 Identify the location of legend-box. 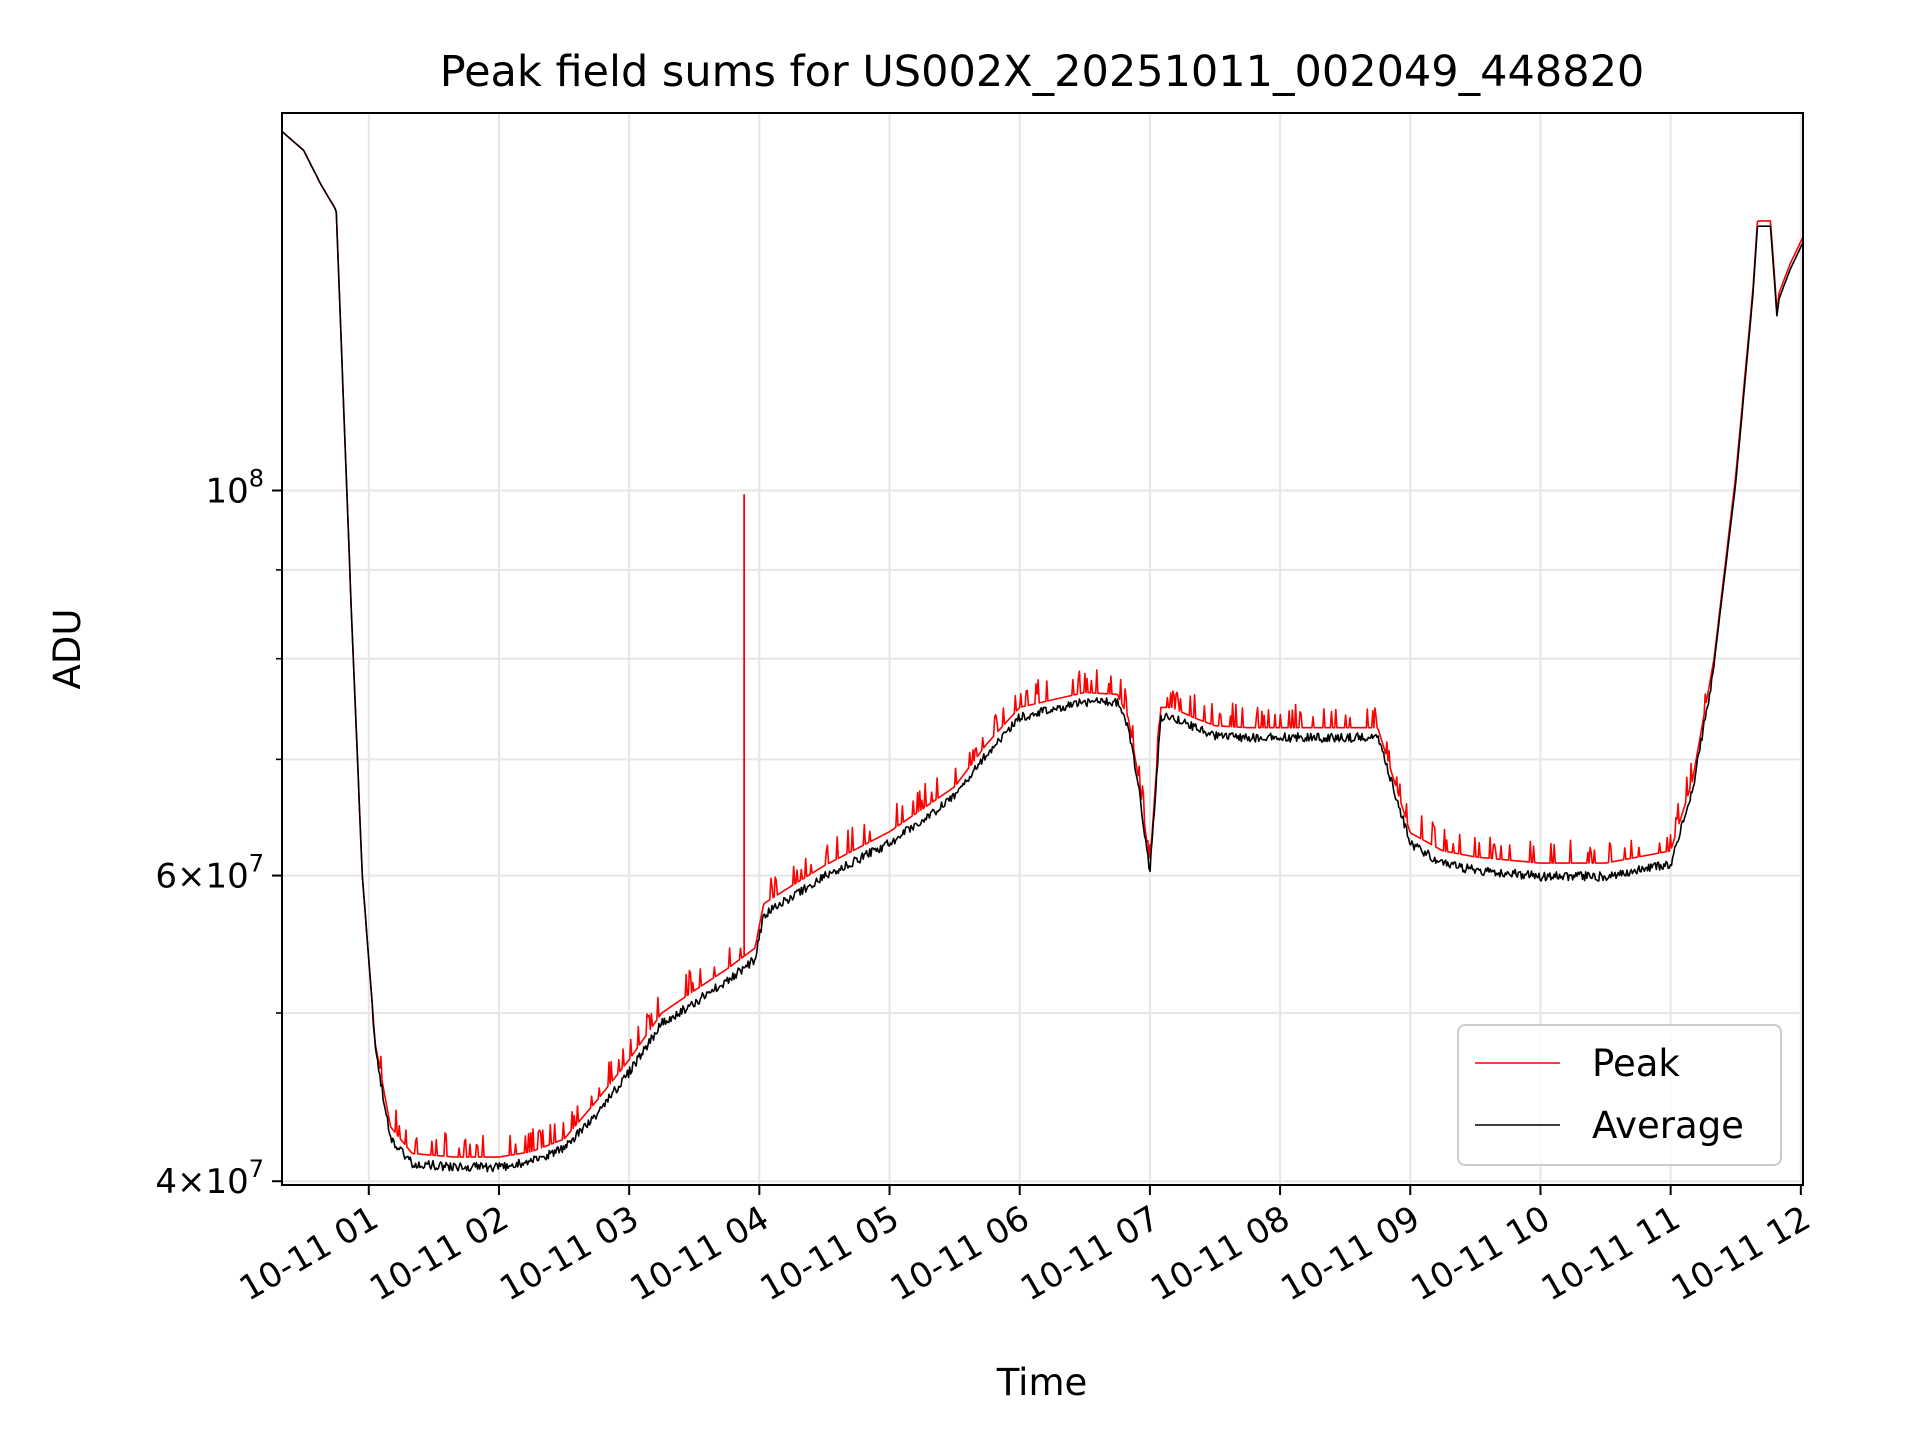
(1619, 1095).